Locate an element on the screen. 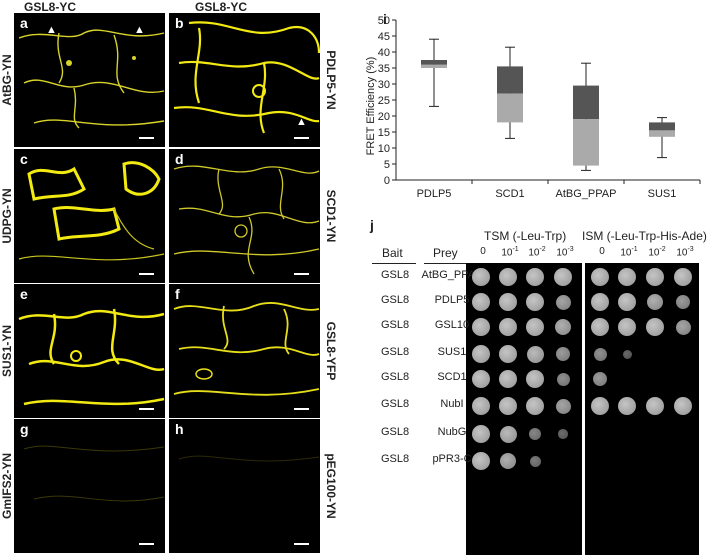 The image size is (707, 560). cell-outline-e is located at coordinates (91, 357).